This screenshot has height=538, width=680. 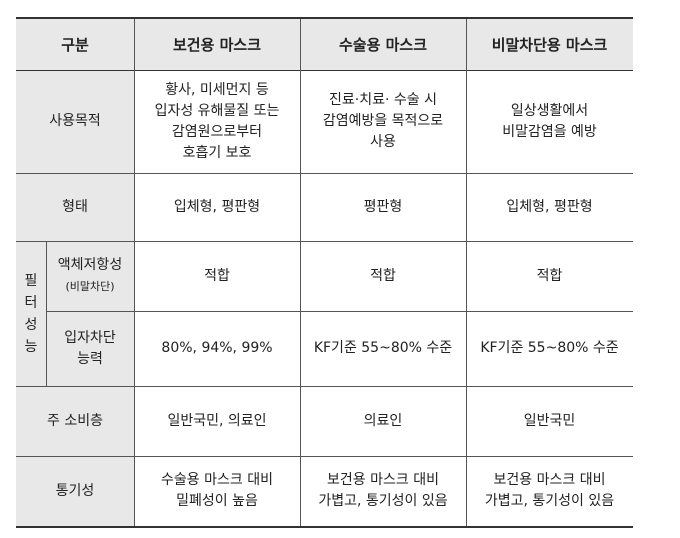 What do you see at coordinates (383, 275) in the screenshot?
I see `liquid-surgical: 적합` at bounding box center [383, 275].